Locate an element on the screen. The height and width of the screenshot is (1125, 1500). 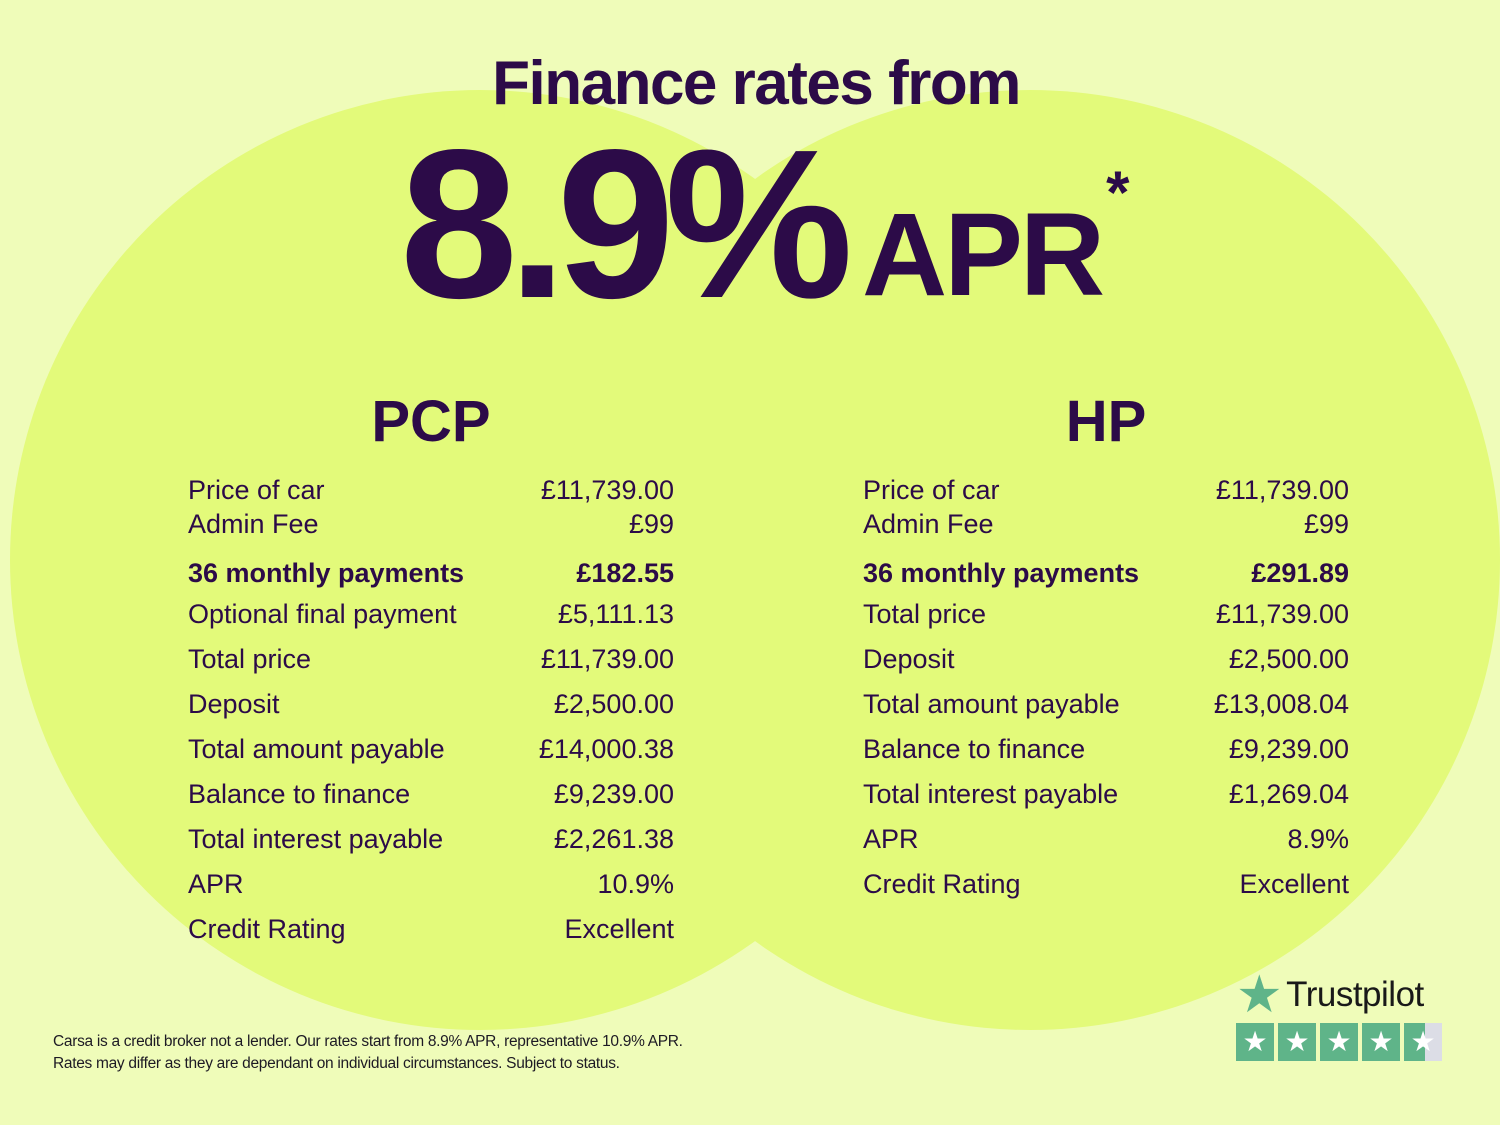
table-row: Total interest payable £2,261.38 is located at coordinates (431, 844).